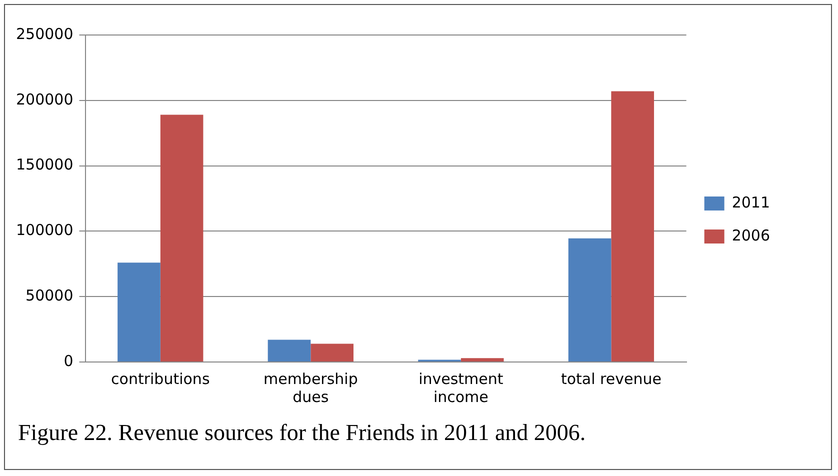 The height and width of the screenshot is (476, 838). I want to click on x-tick-label: total revenue, so click(611, 379).